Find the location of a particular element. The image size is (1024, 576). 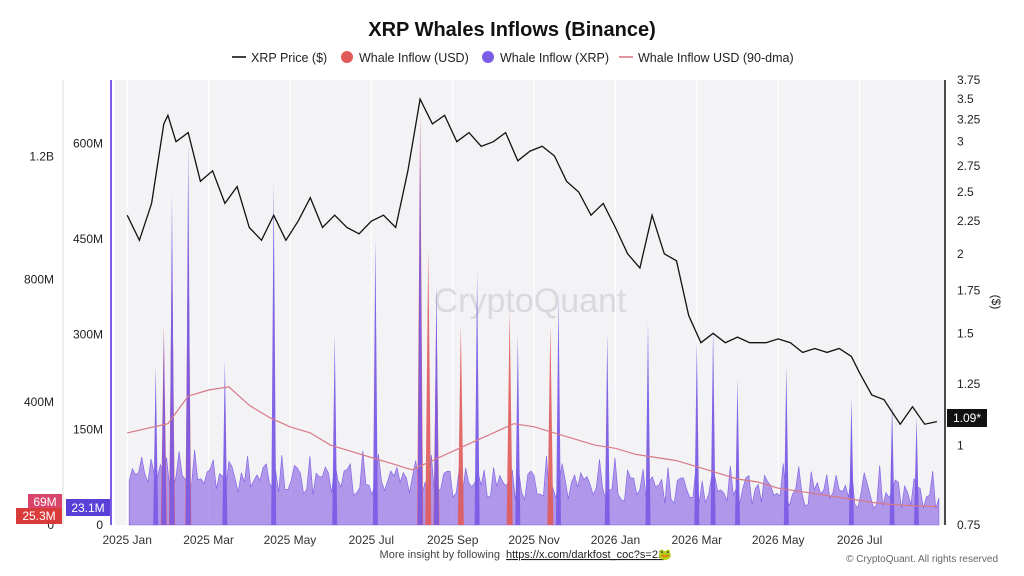

badge-25m is located at coordinates (39, 516).